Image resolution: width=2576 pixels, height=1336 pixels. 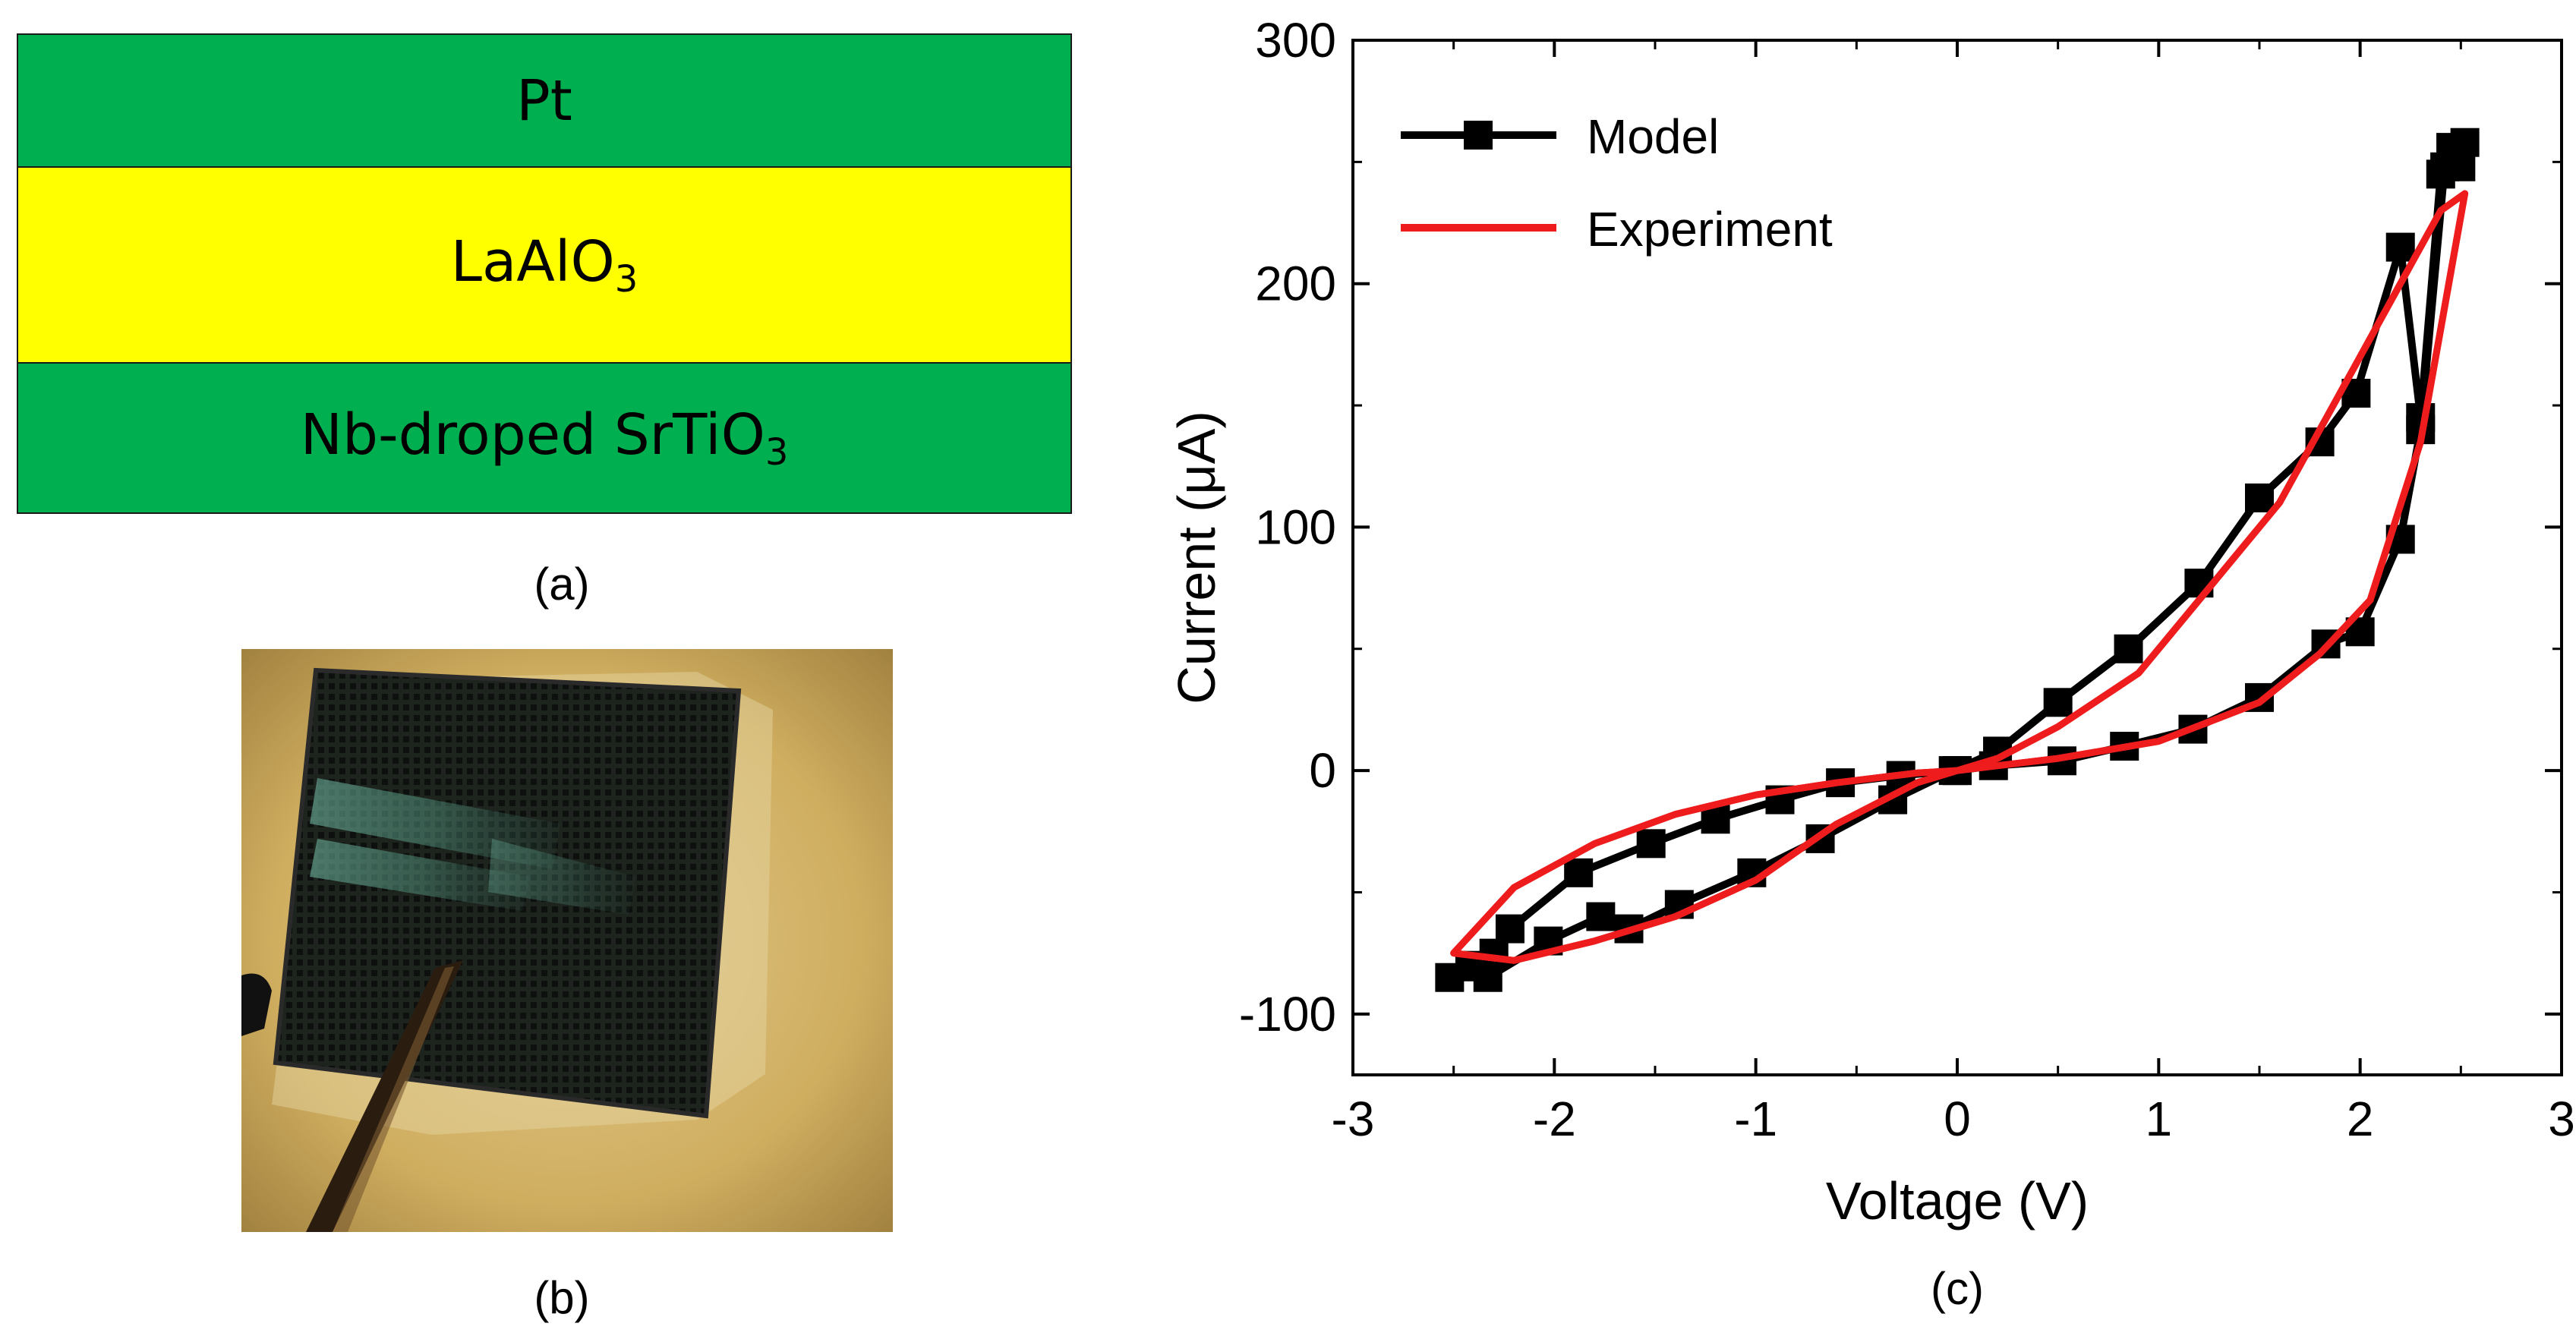 I want to click on layer-pt-label: Pt, so click(x=544, y=101).